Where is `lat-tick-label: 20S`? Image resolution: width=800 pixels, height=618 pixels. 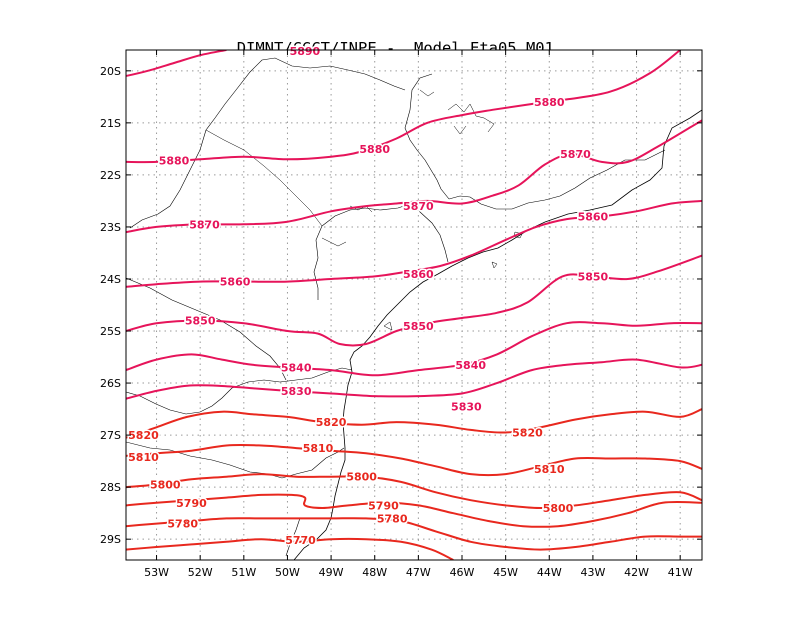
lat-tick-label: 20S is located at coordinates (110, 71).